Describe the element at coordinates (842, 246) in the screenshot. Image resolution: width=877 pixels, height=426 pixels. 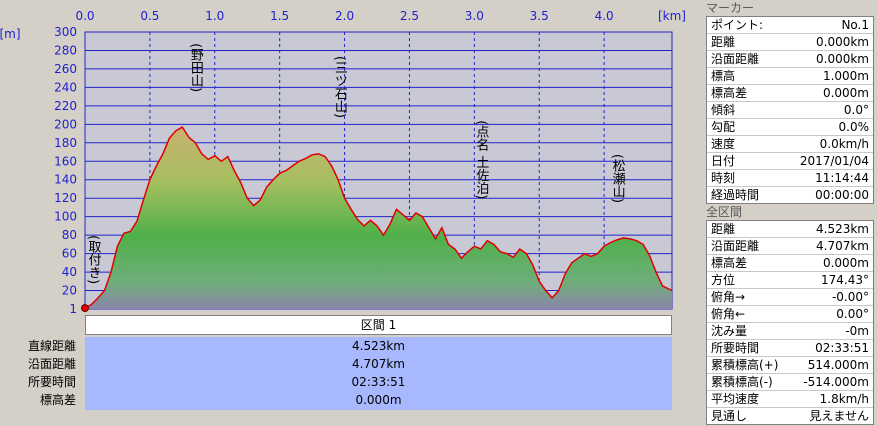
I see `overall-value: 4.707km` at that location.